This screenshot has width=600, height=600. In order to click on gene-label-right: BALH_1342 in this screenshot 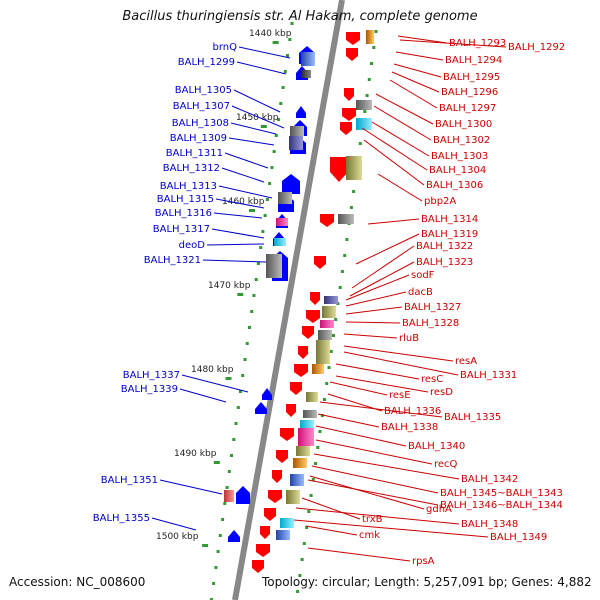, I will do `click(489, 479)`.